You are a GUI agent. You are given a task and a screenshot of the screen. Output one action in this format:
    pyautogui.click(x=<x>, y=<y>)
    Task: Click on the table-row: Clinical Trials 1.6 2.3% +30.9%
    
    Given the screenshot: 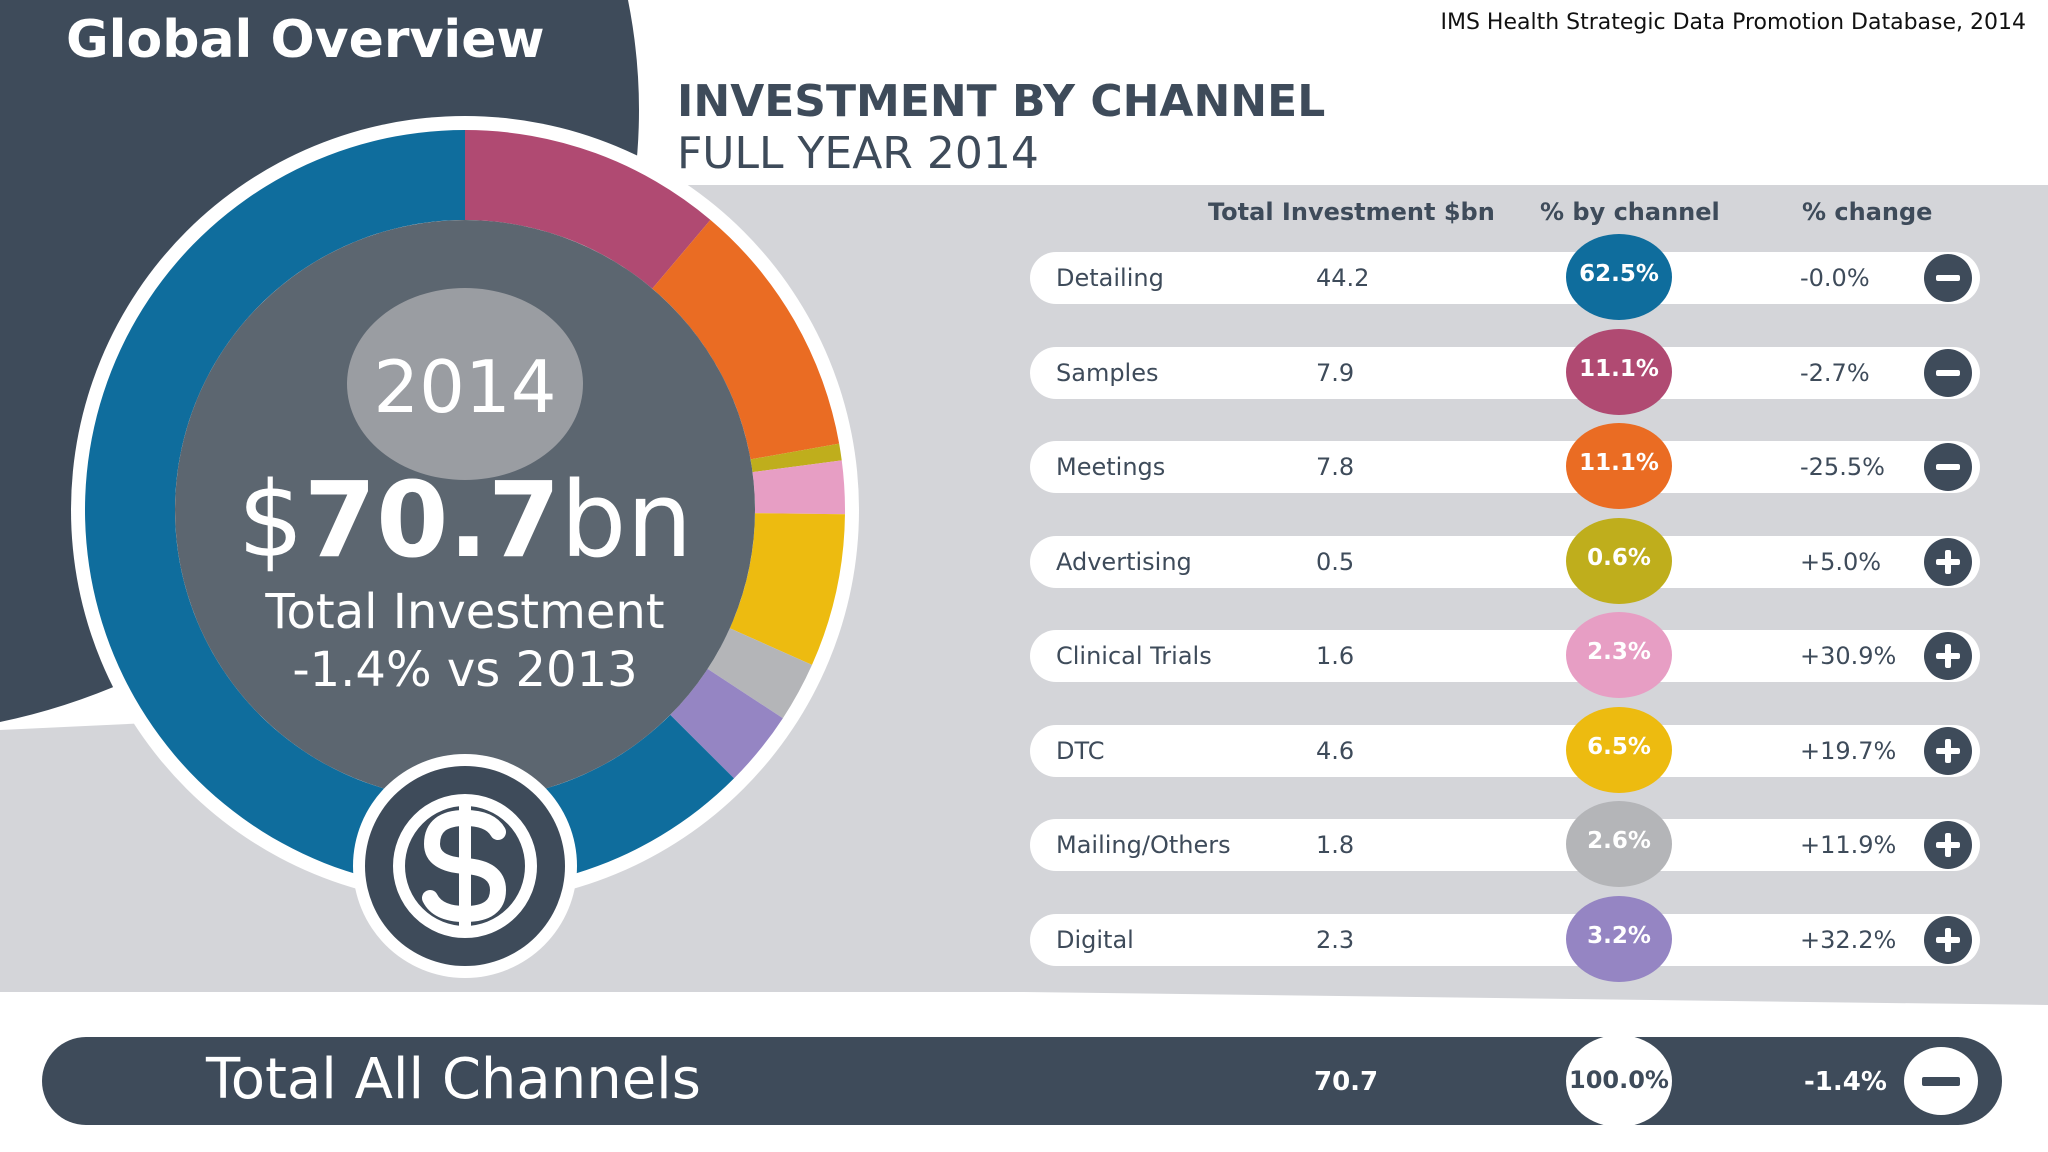 What is the action you would take?
    pyautogui.click(x=1505, y=655)
    